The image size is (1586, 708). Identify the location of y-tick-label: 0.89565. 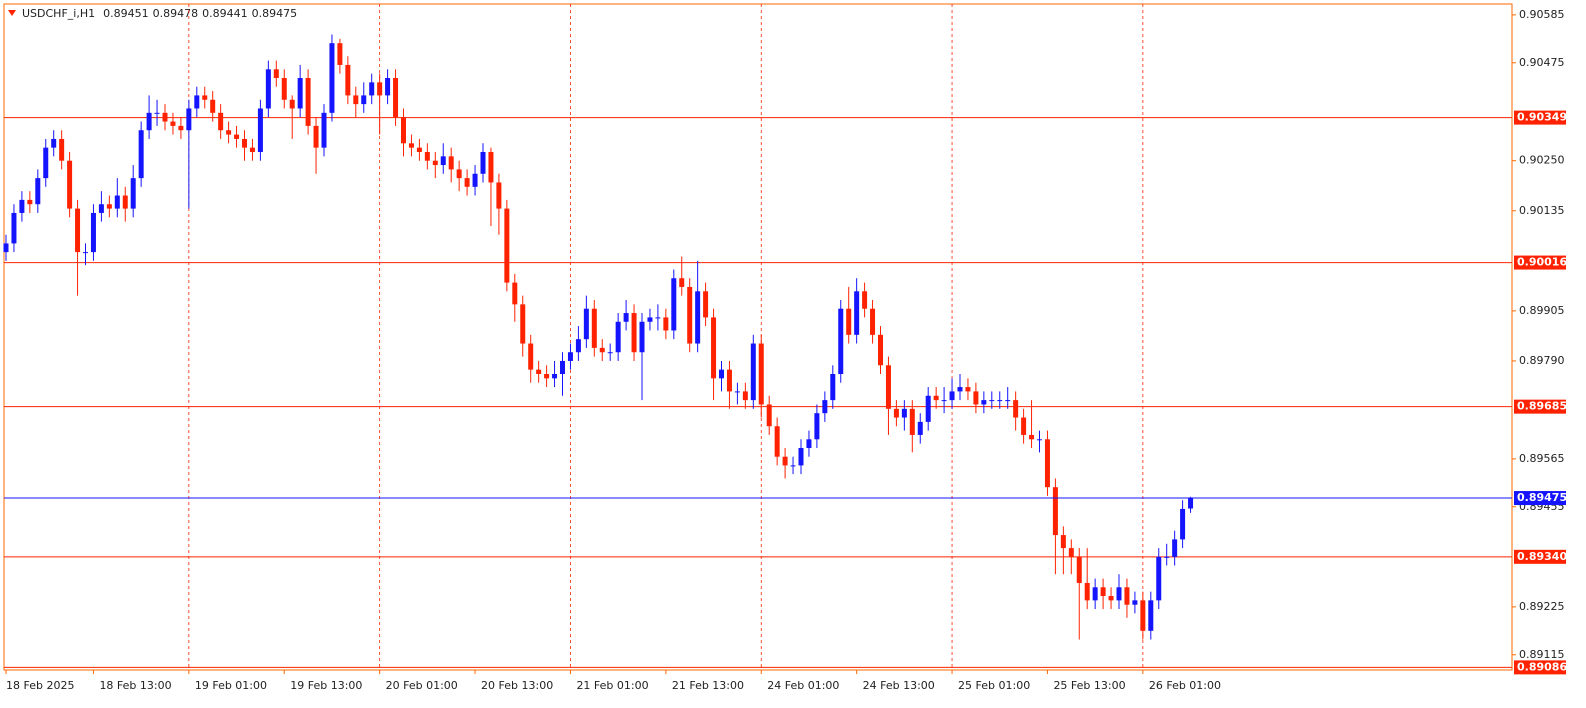
(1542, 458).